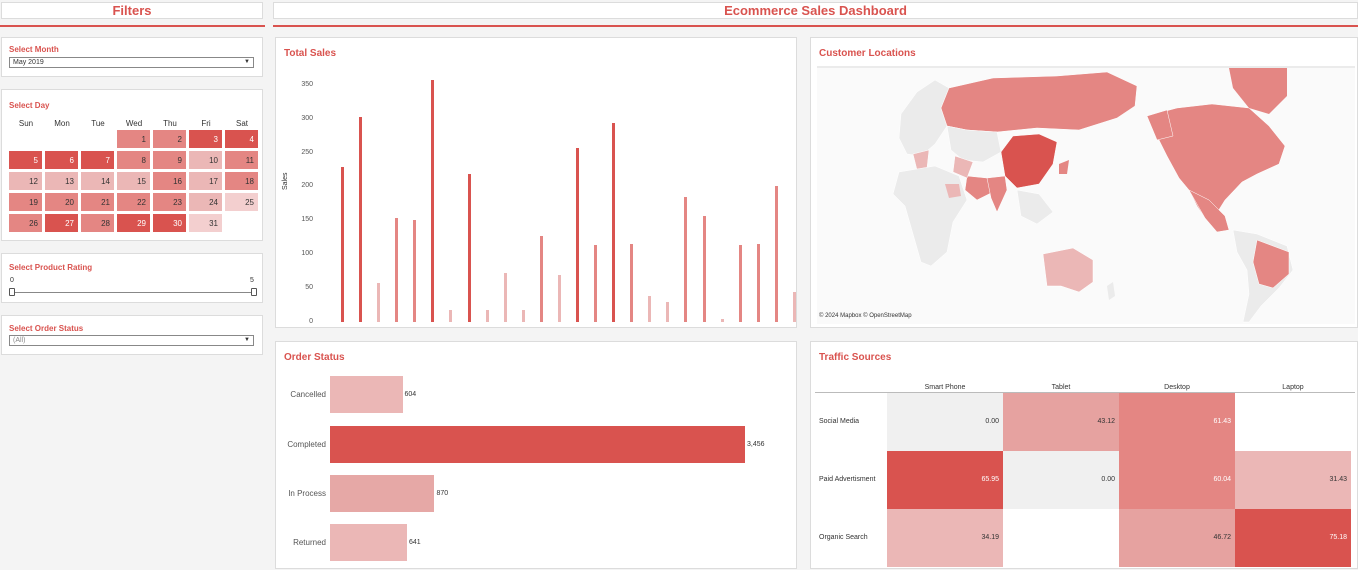 The height and width of the screenshot is (570, 1358). I want to click on y-tick-label: 50, so click(309, 288).